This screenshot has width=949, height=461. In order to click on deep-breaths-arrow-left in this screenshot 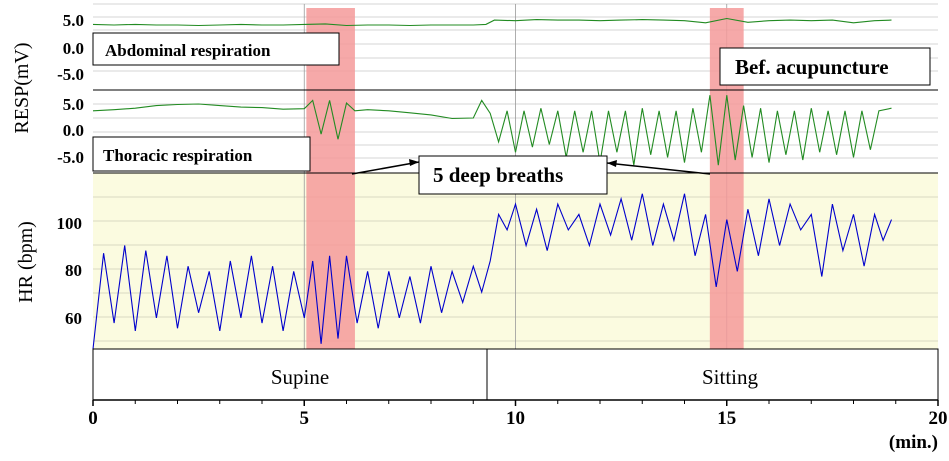, I will do `click(385, 168)`.